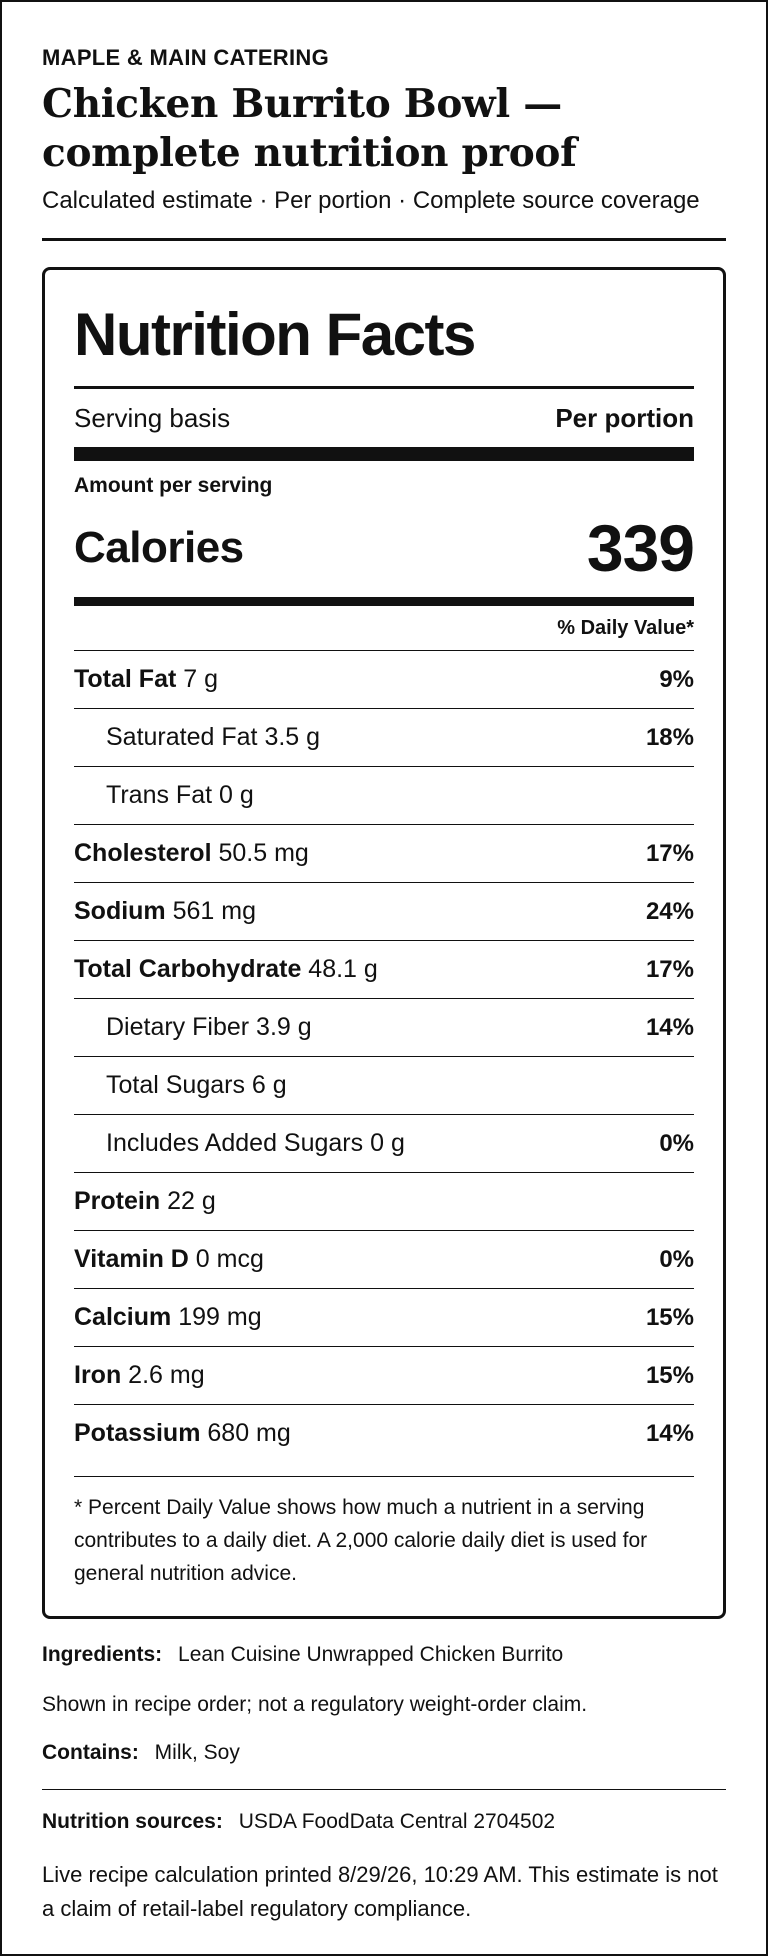 Image resolution: width=768 pixels, height=1956 pixels. I want to click on daily-value-header: % Daily Value*, so click(625, 628).